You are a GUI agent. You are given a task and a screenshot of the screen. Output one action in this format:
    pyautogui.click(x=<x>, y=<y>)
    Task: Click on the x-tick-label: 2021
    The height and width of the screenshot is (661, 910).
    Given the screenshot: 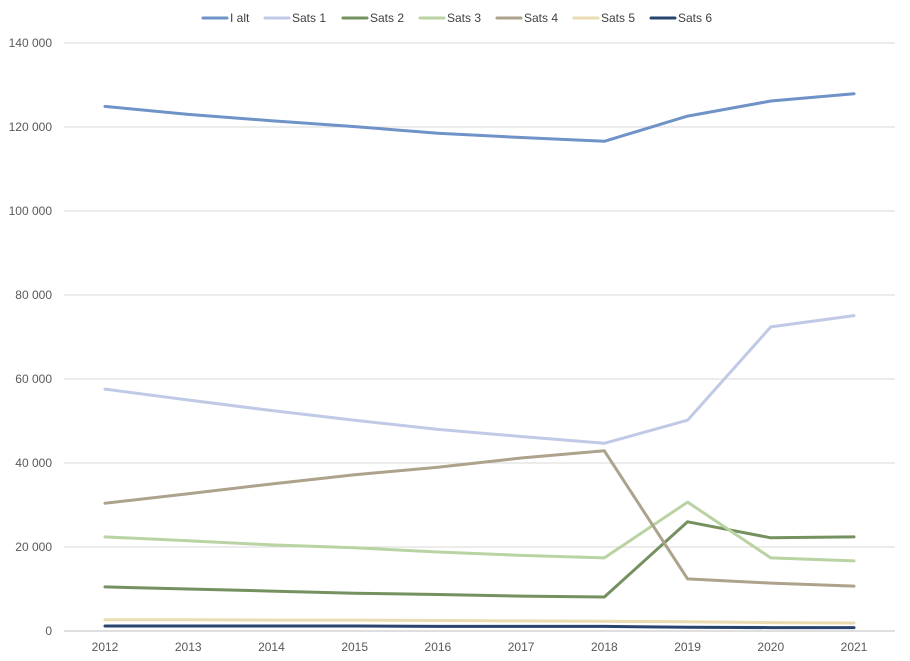 What is the action you would take?
    pyautogui.click(x=854, y=647)
    